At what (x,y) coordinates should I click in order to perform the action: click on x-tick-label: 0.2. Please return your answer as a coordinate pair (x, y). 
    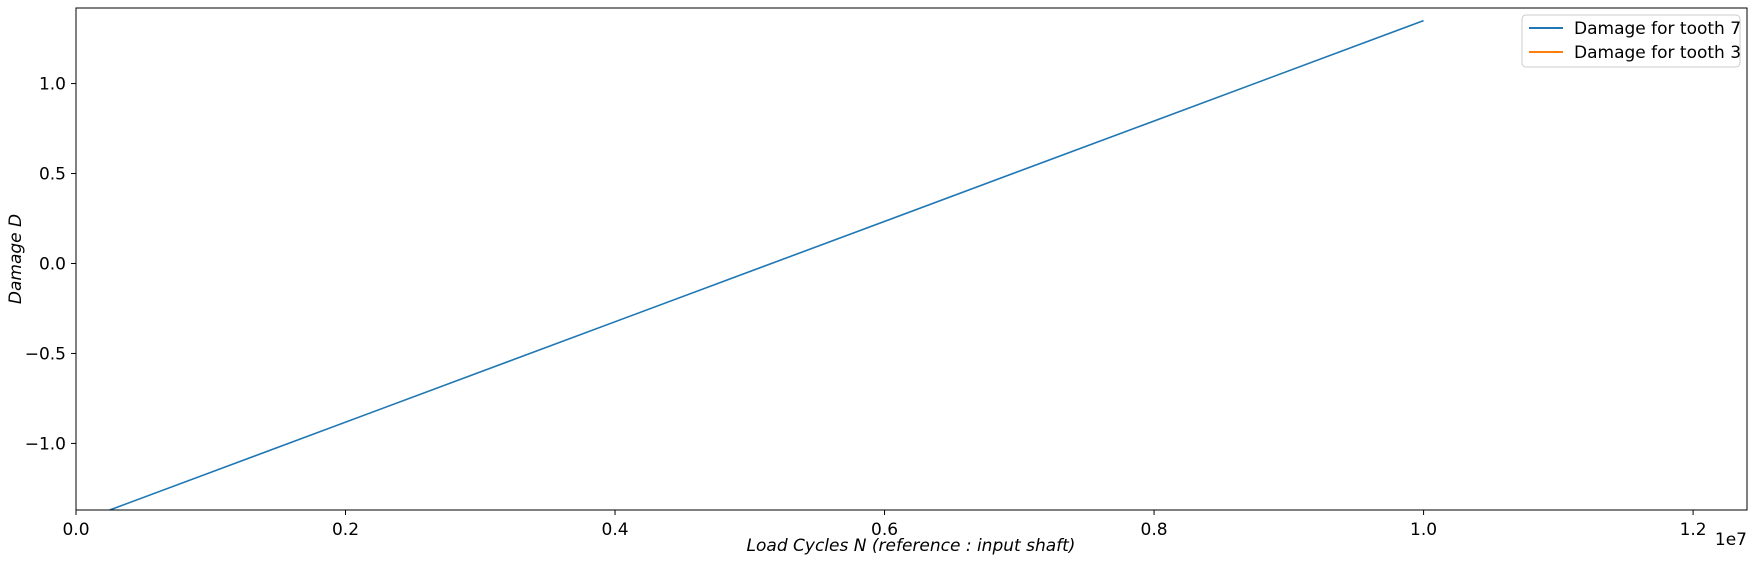
    Looking at the image, I should click on (345, 530).